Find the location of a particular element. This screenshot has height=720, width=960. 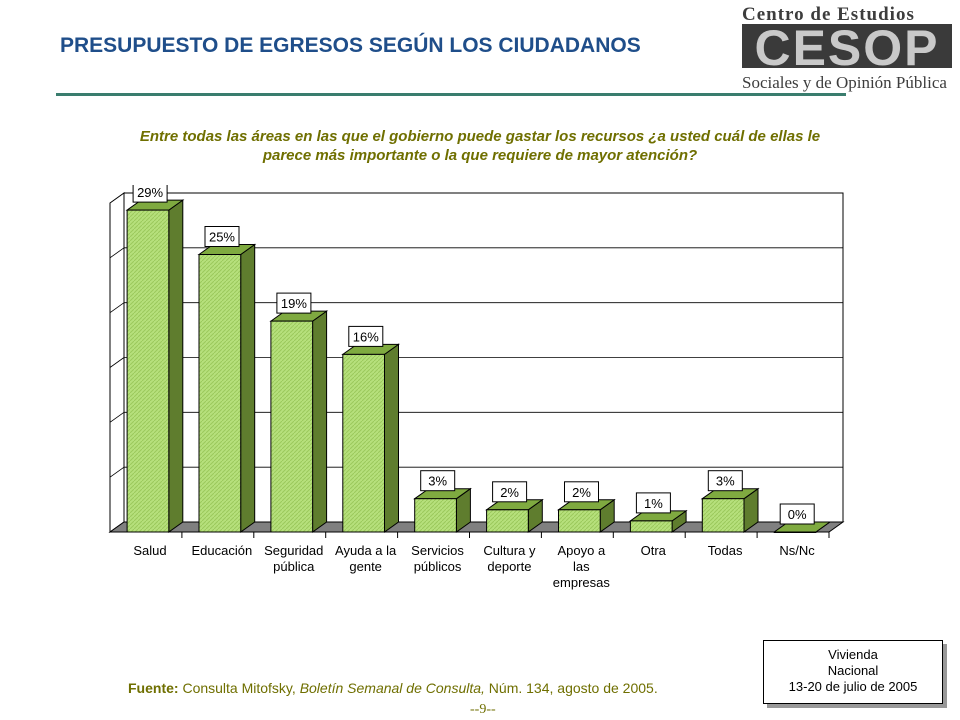

x-tick-label: Cultura y deporte is located at coordinates (509, 558).